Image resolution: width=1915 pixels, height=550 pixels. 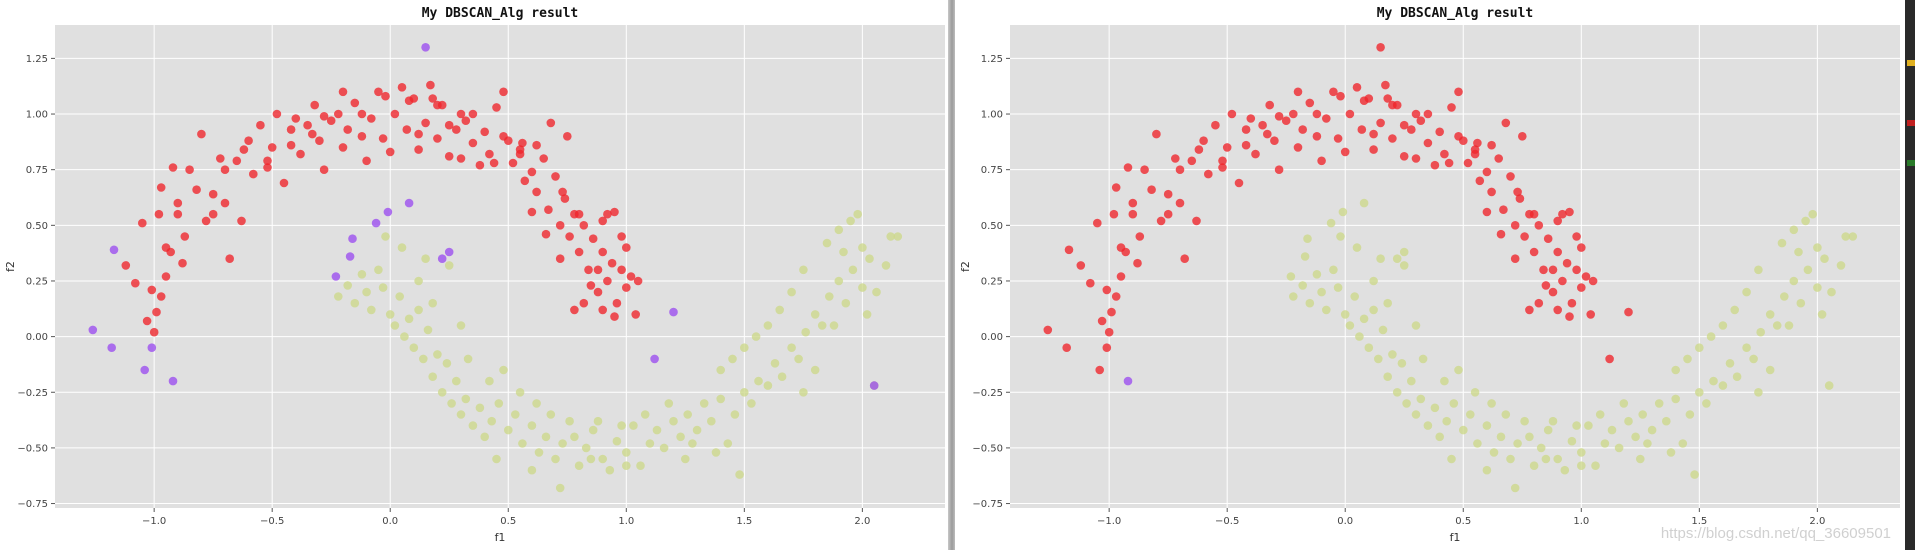 What do you see at coordinates (37, 226) in the screenshot?
I see `y-tick-label: 0.50` at bounding box center [37, 226].